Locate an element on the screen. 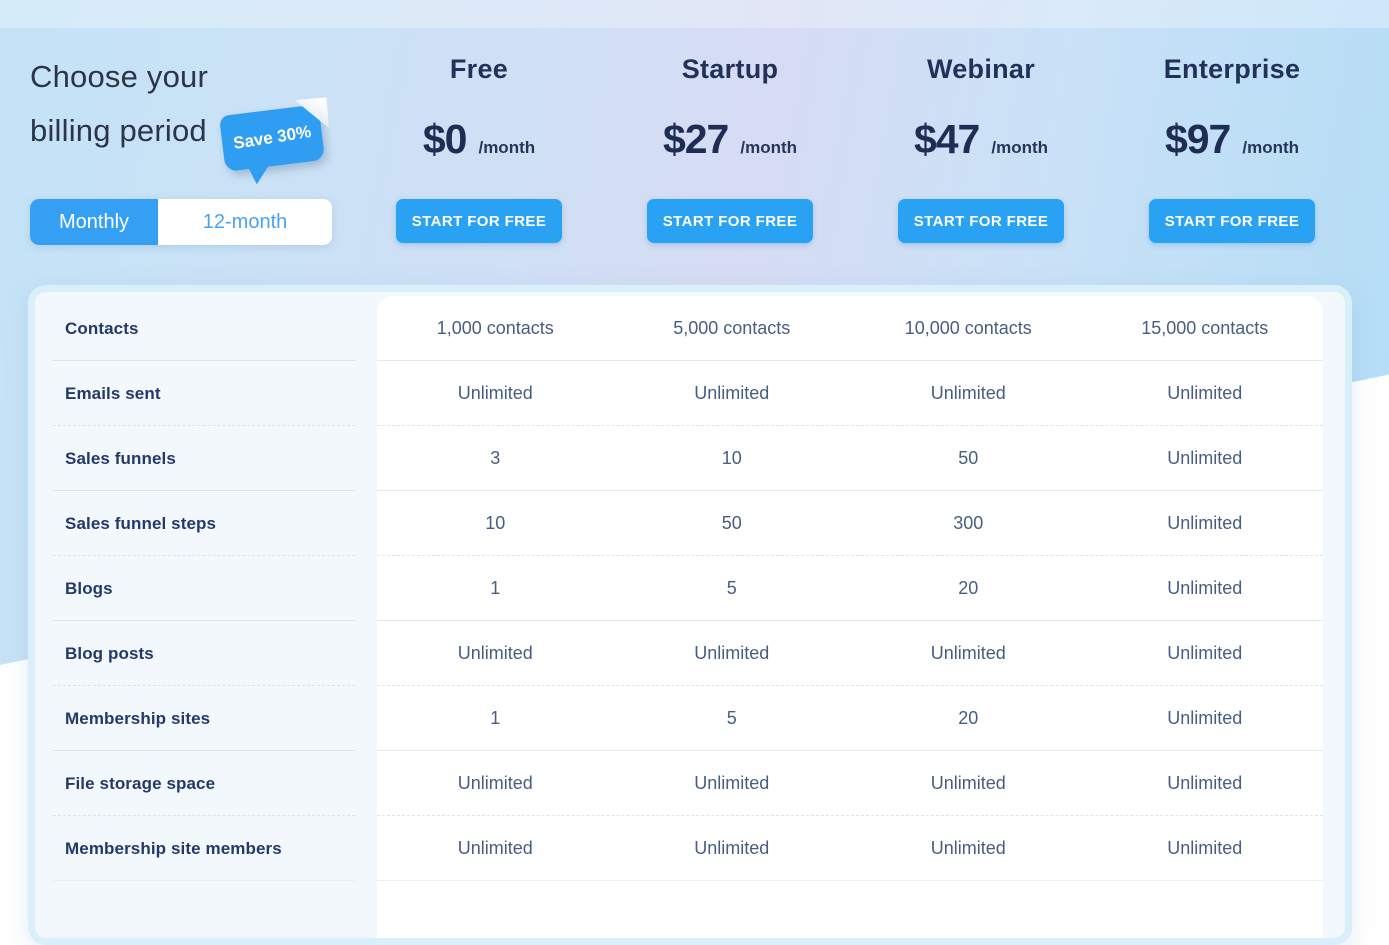  plan-name: Free is located at coordinates (479, 69).